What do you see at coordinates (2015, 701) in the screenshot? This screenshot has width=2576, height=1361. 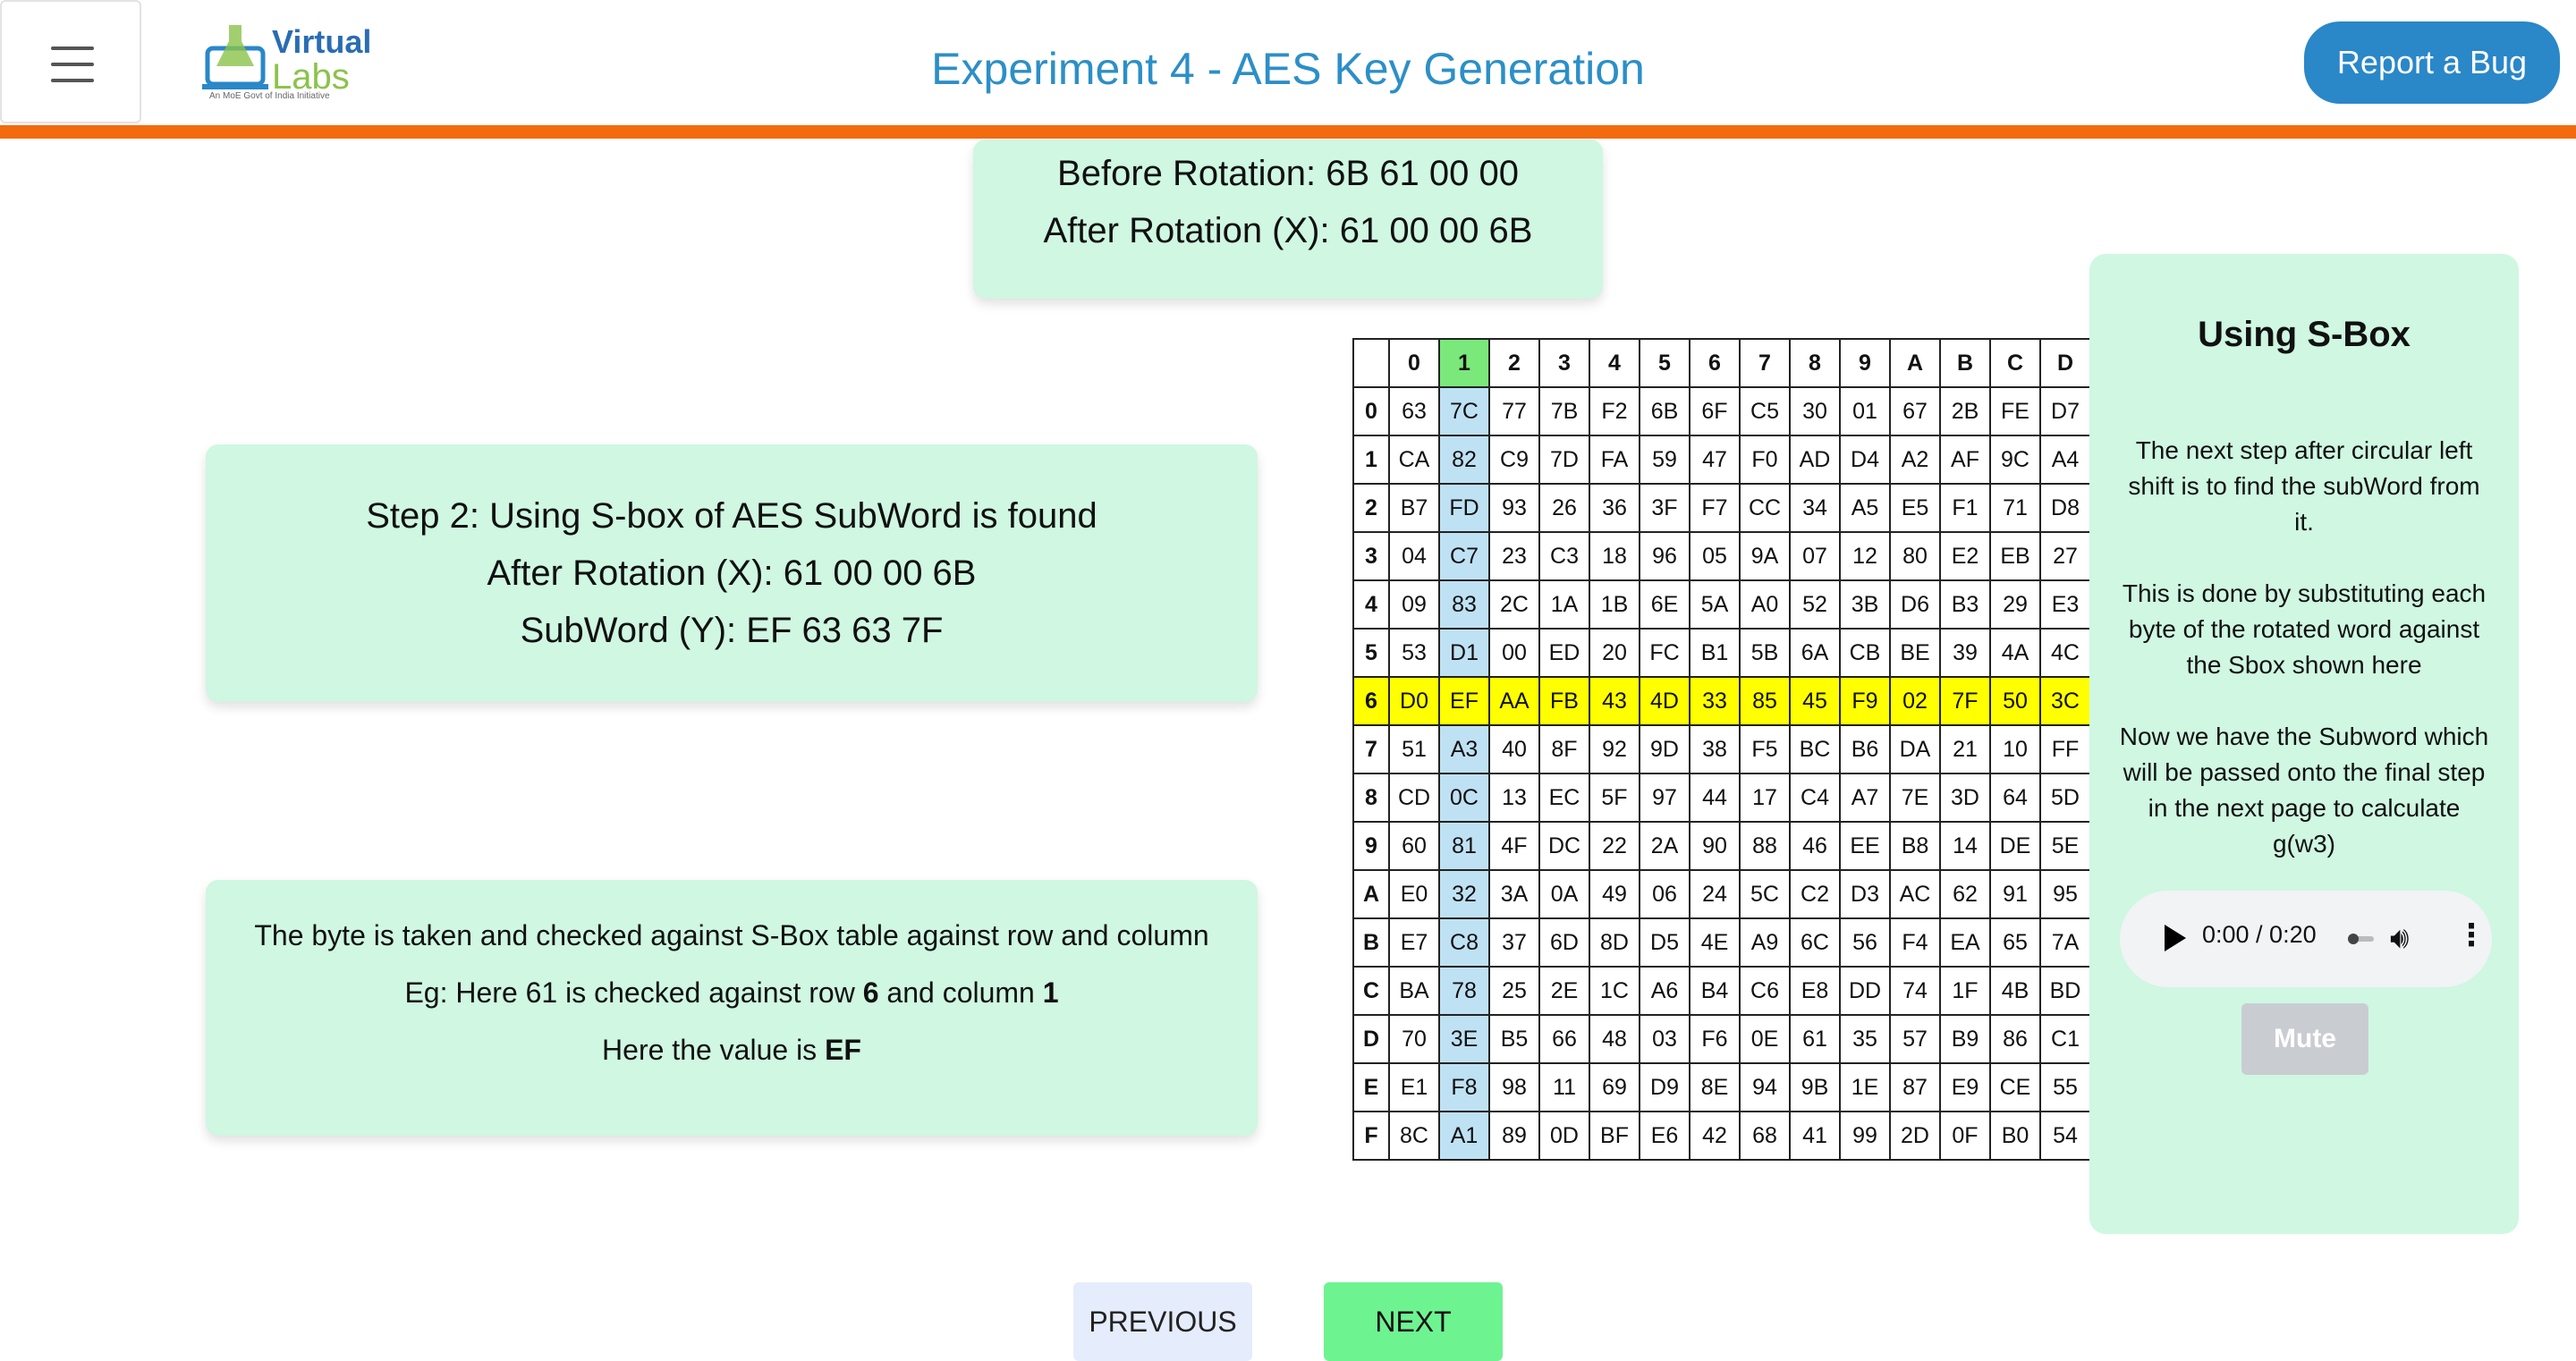 I see `sbox-cell: 50` at bounding box center [2015, 701].